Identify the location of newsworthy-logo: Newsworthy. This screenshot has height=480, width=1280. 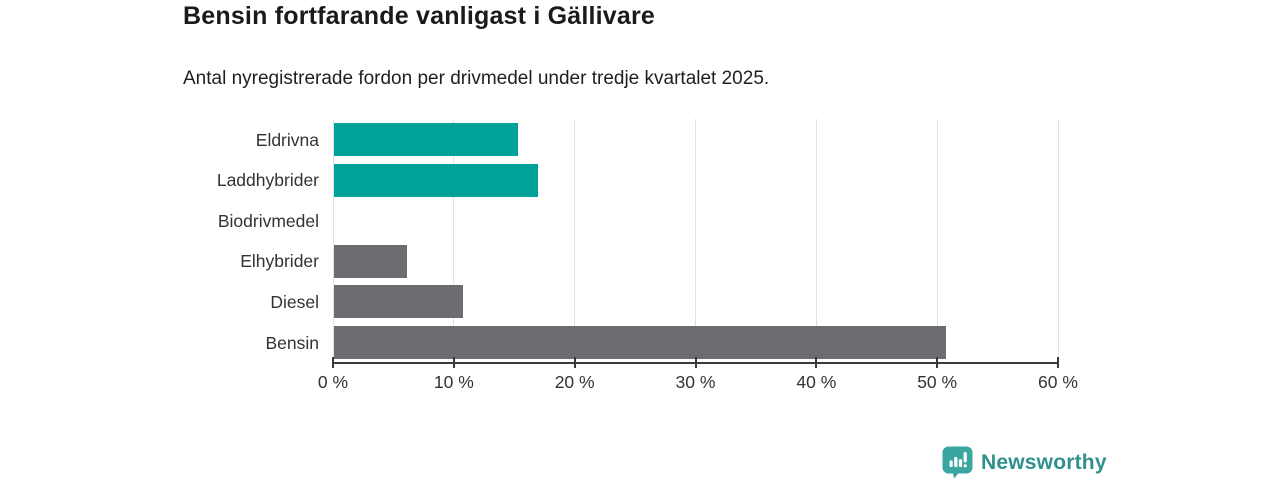
(1024, 462).